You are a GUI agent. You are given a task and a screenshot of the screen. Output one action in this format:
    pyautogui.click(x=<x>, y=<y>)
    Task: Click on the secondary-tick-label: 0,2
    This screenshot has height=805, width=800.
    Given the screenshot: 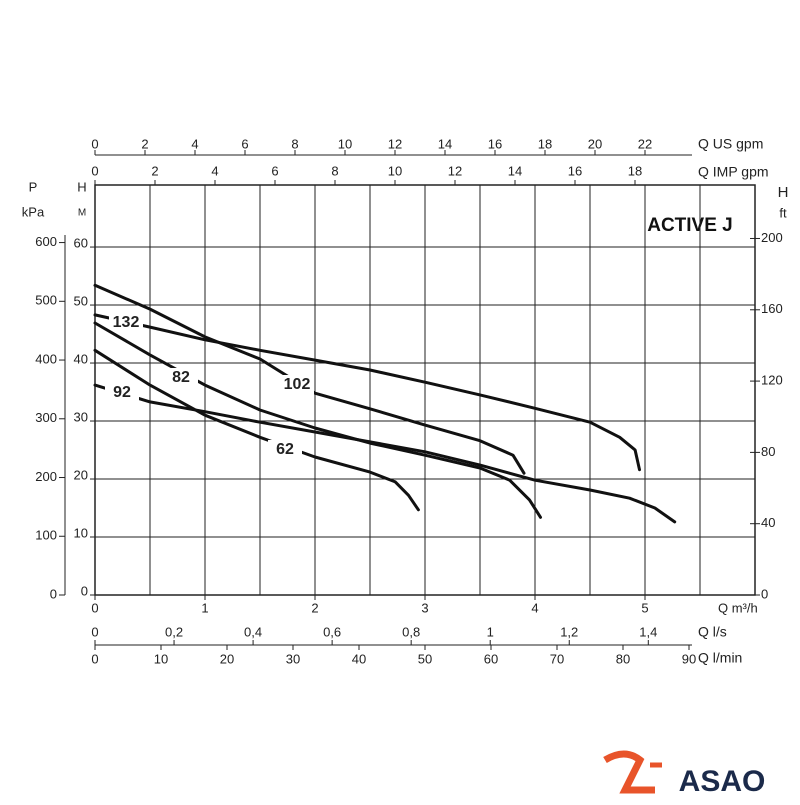 What is the action you would take?
    pyautogui.click(x=174, y=631)
    